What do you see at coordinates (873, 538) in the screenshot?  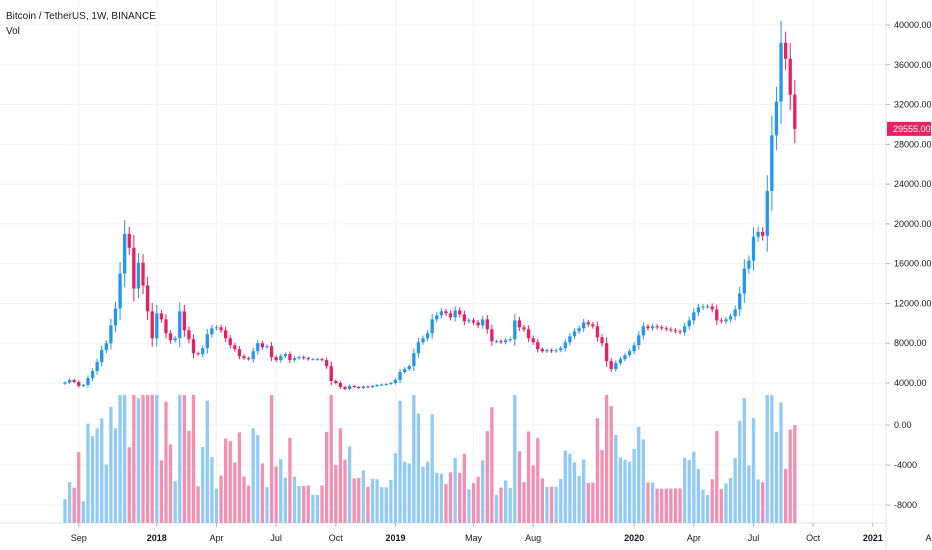 I see `time-tick-label: 2021` at bounding box center [873, 538].